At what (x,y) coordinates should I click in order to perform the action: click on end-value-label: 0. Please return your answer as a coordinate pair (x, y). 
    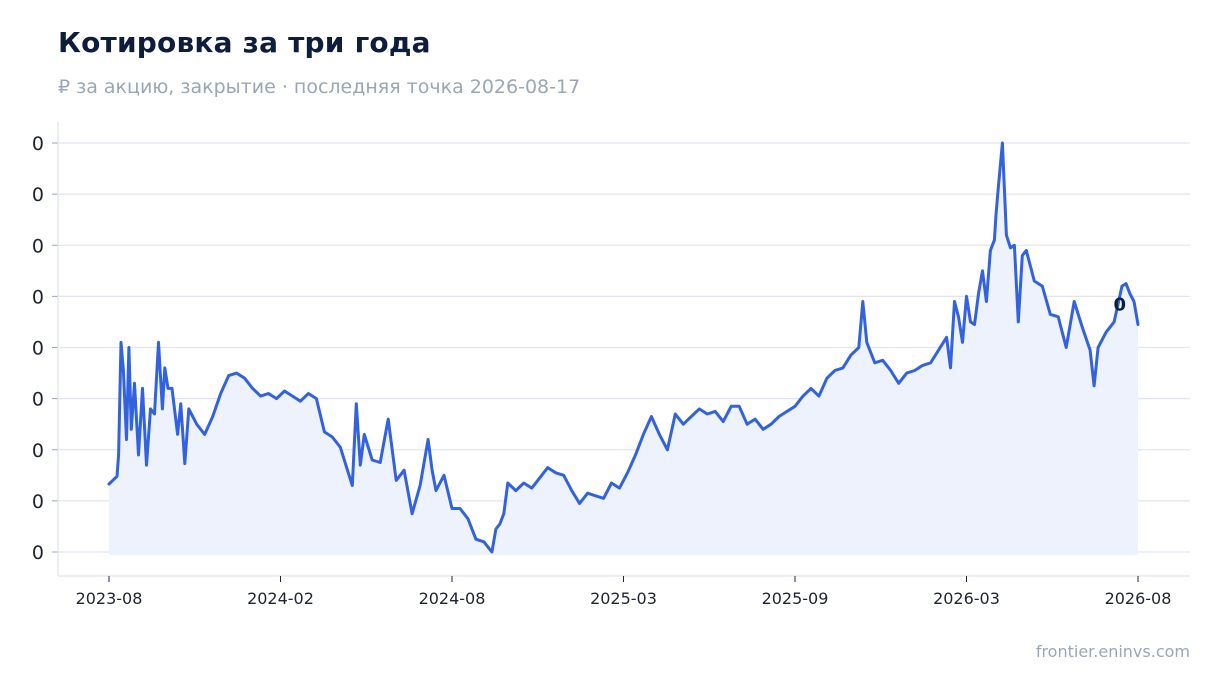
    Looking at the image, I should click on (1119, 304).